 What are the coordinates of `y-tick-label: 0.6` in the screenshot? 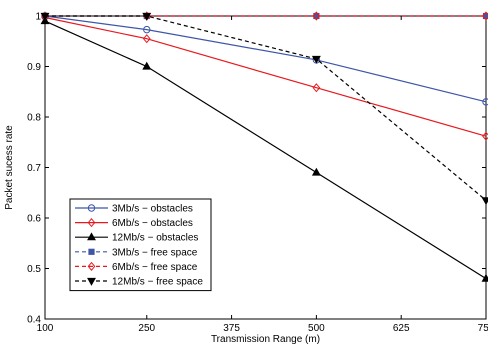 It's located at (34, 219).